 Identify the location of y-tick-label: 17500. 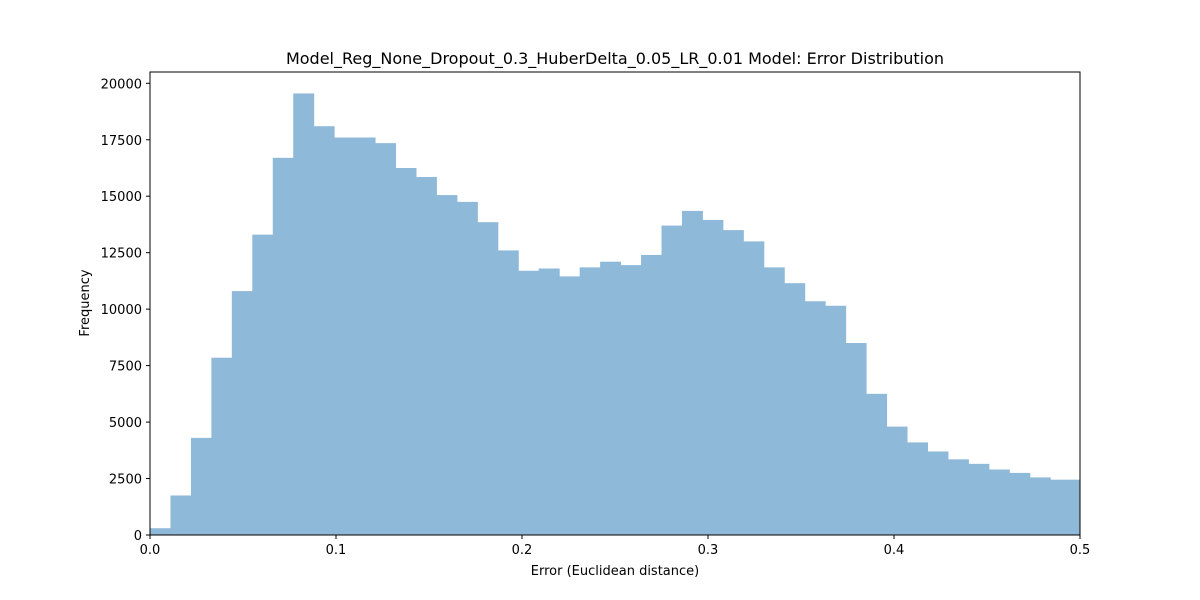
(121, 141).